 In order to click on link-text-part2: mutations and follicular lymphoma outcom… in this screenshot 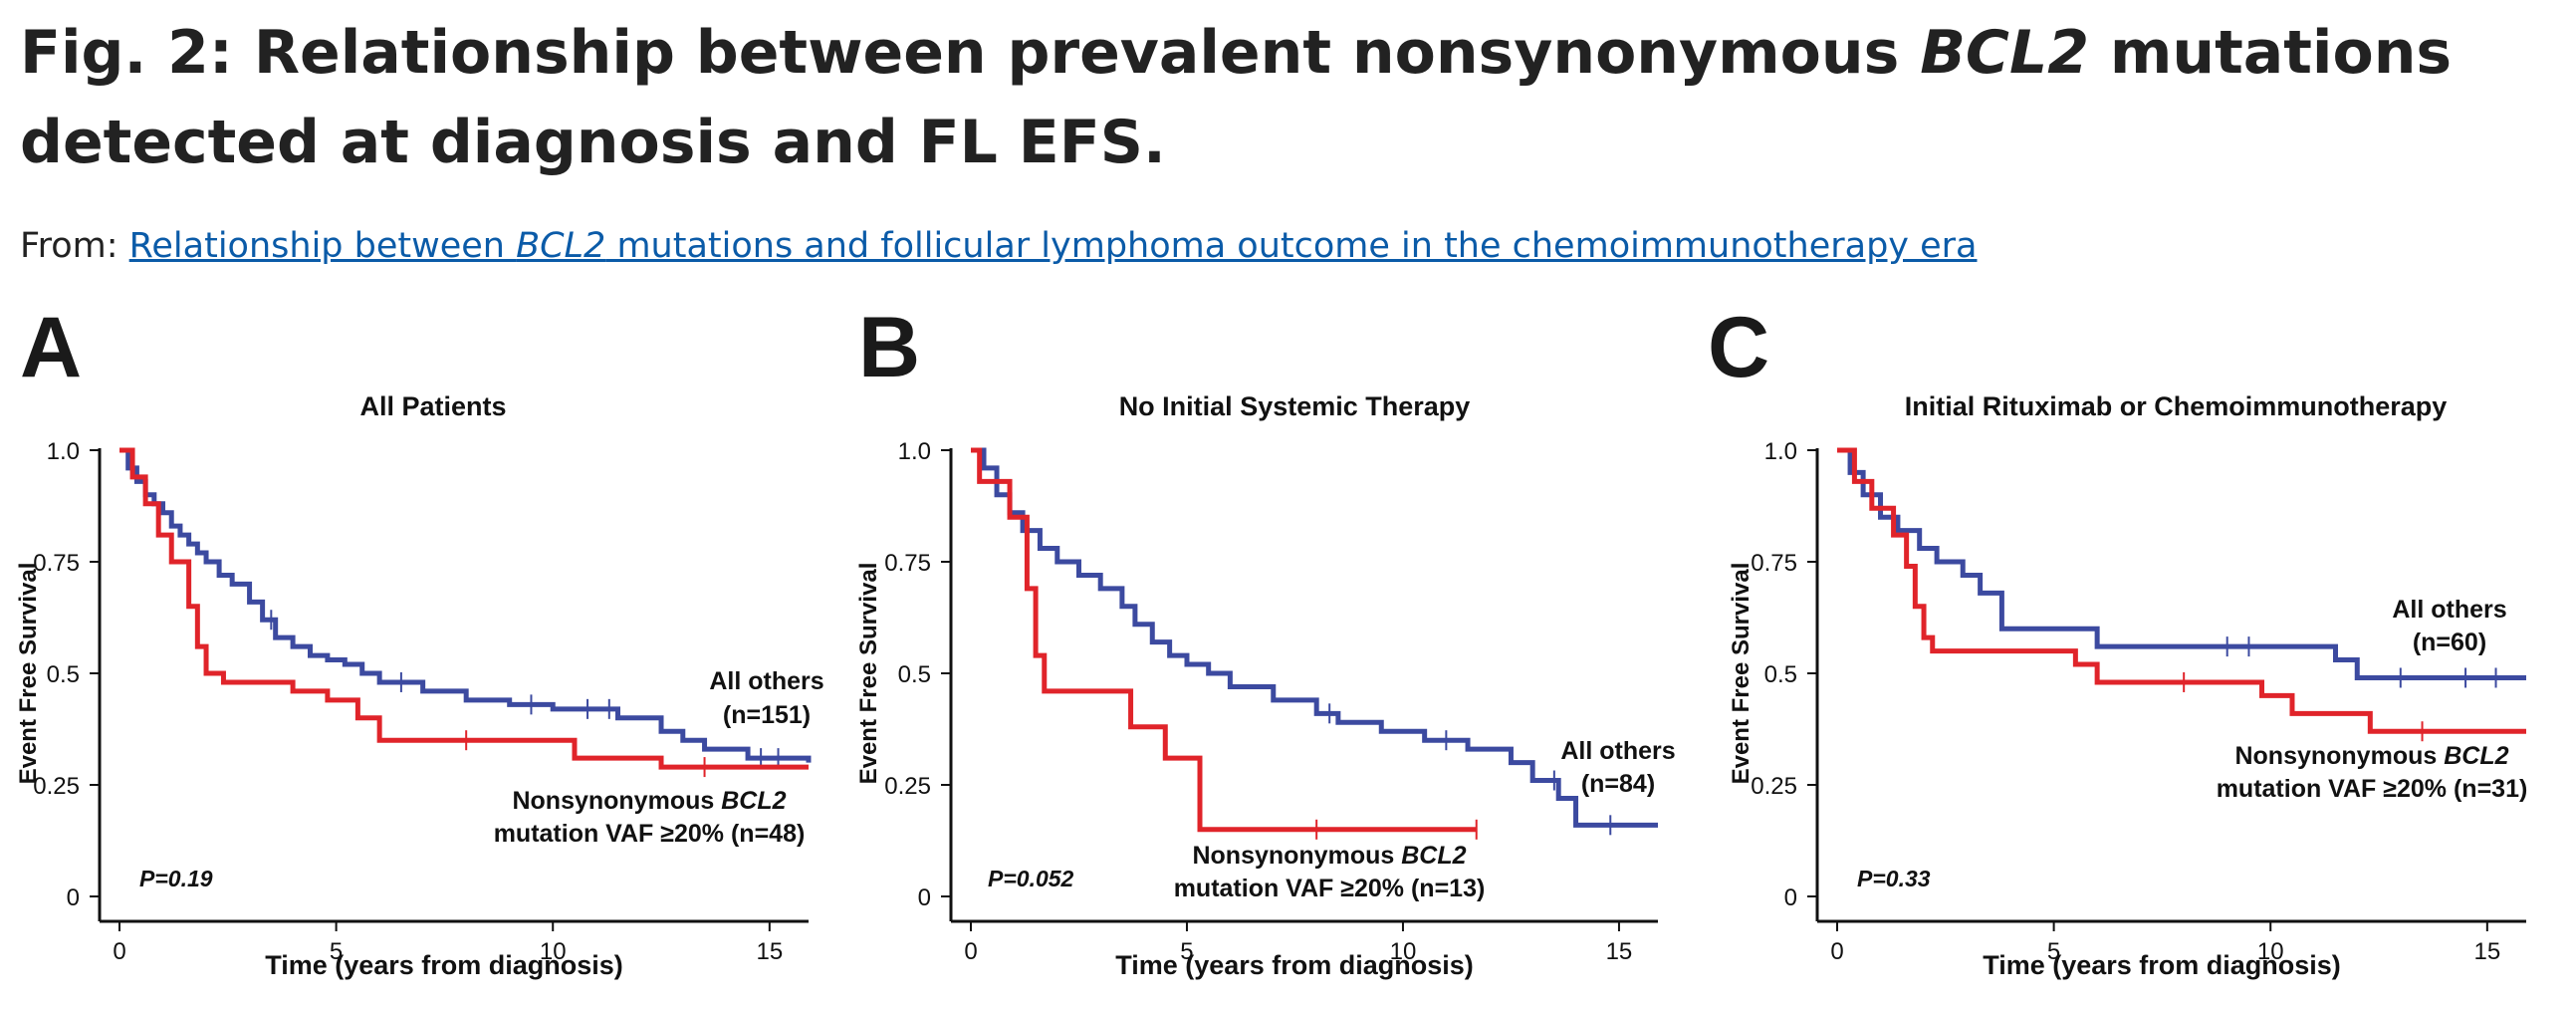, I will do `click(1291, 246)`.